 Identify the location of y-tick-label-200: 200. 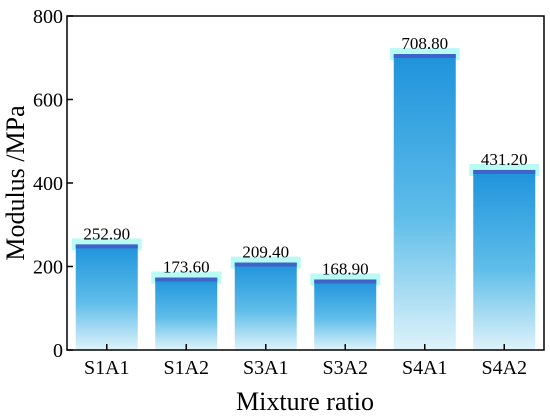
(48, 268).